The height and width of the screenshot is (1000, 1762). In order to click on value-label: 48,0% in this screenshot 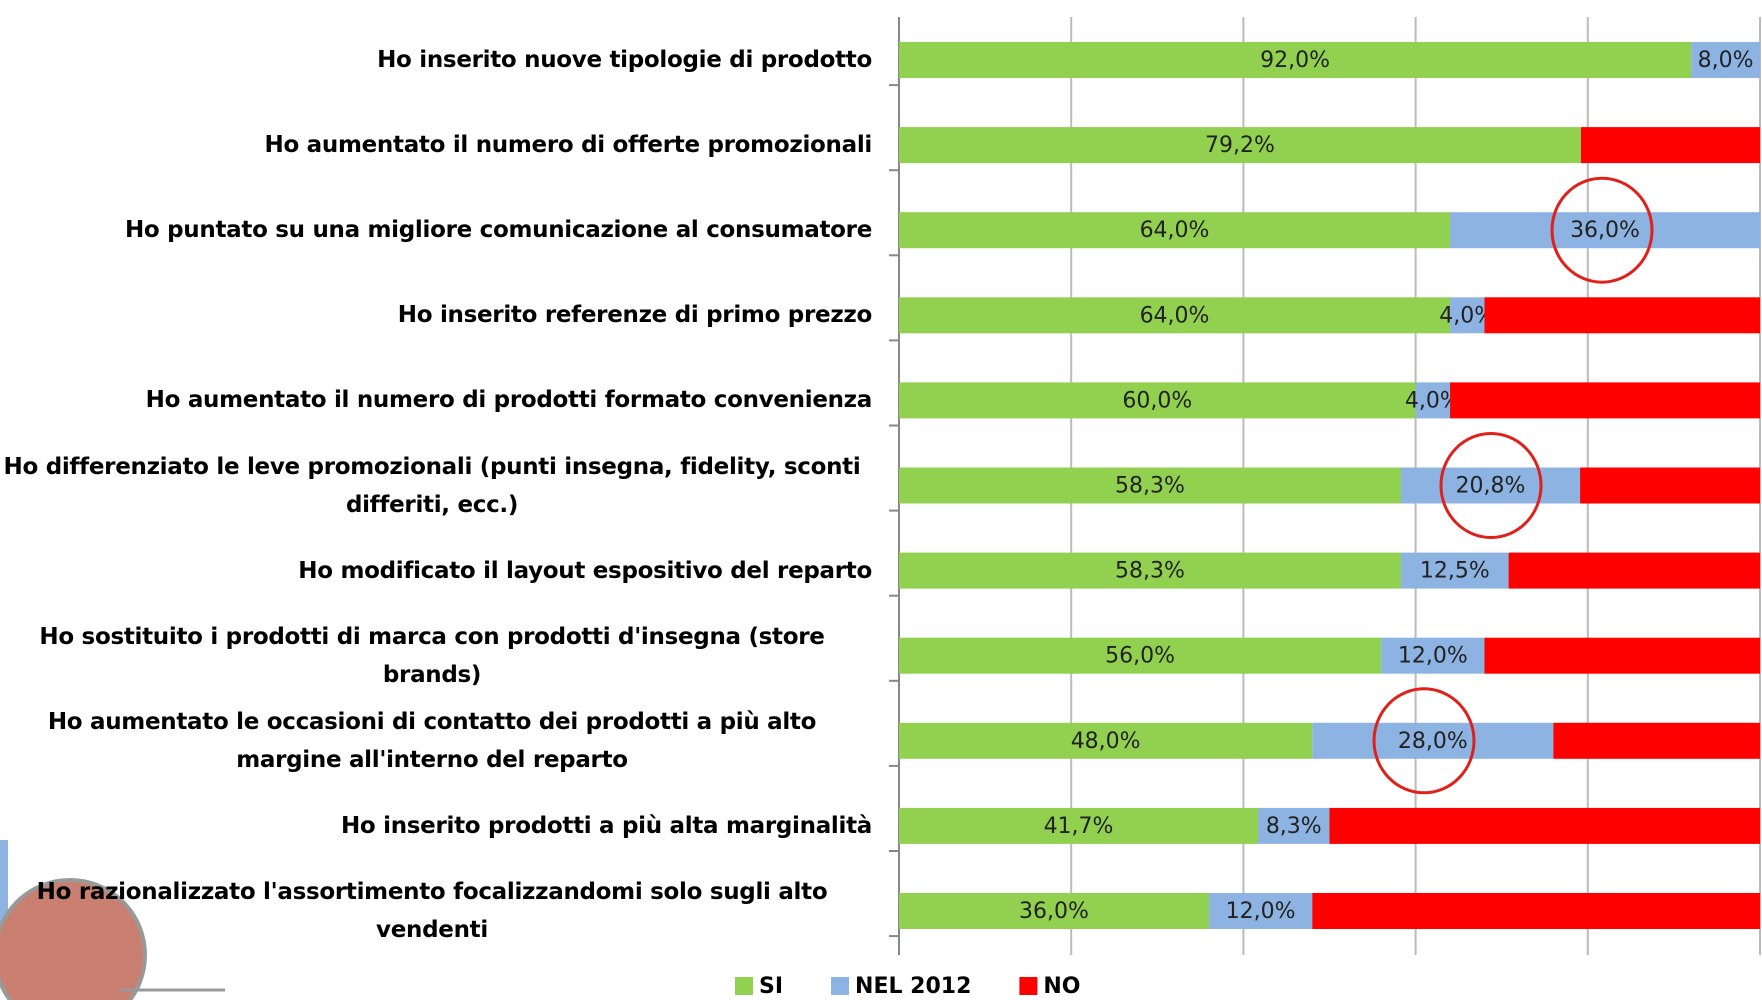, I will do `click(1106, 741)`.